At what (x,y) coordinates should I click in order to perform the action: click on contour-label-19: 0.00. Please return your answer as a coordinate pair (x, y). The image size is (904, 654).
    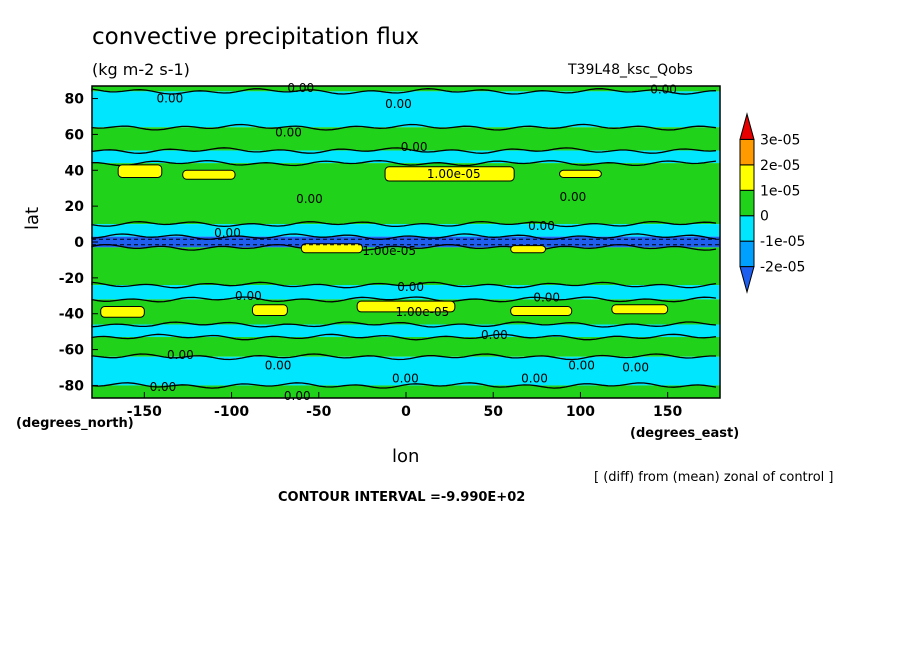
    Looking at the image, I should click on (405, 378).